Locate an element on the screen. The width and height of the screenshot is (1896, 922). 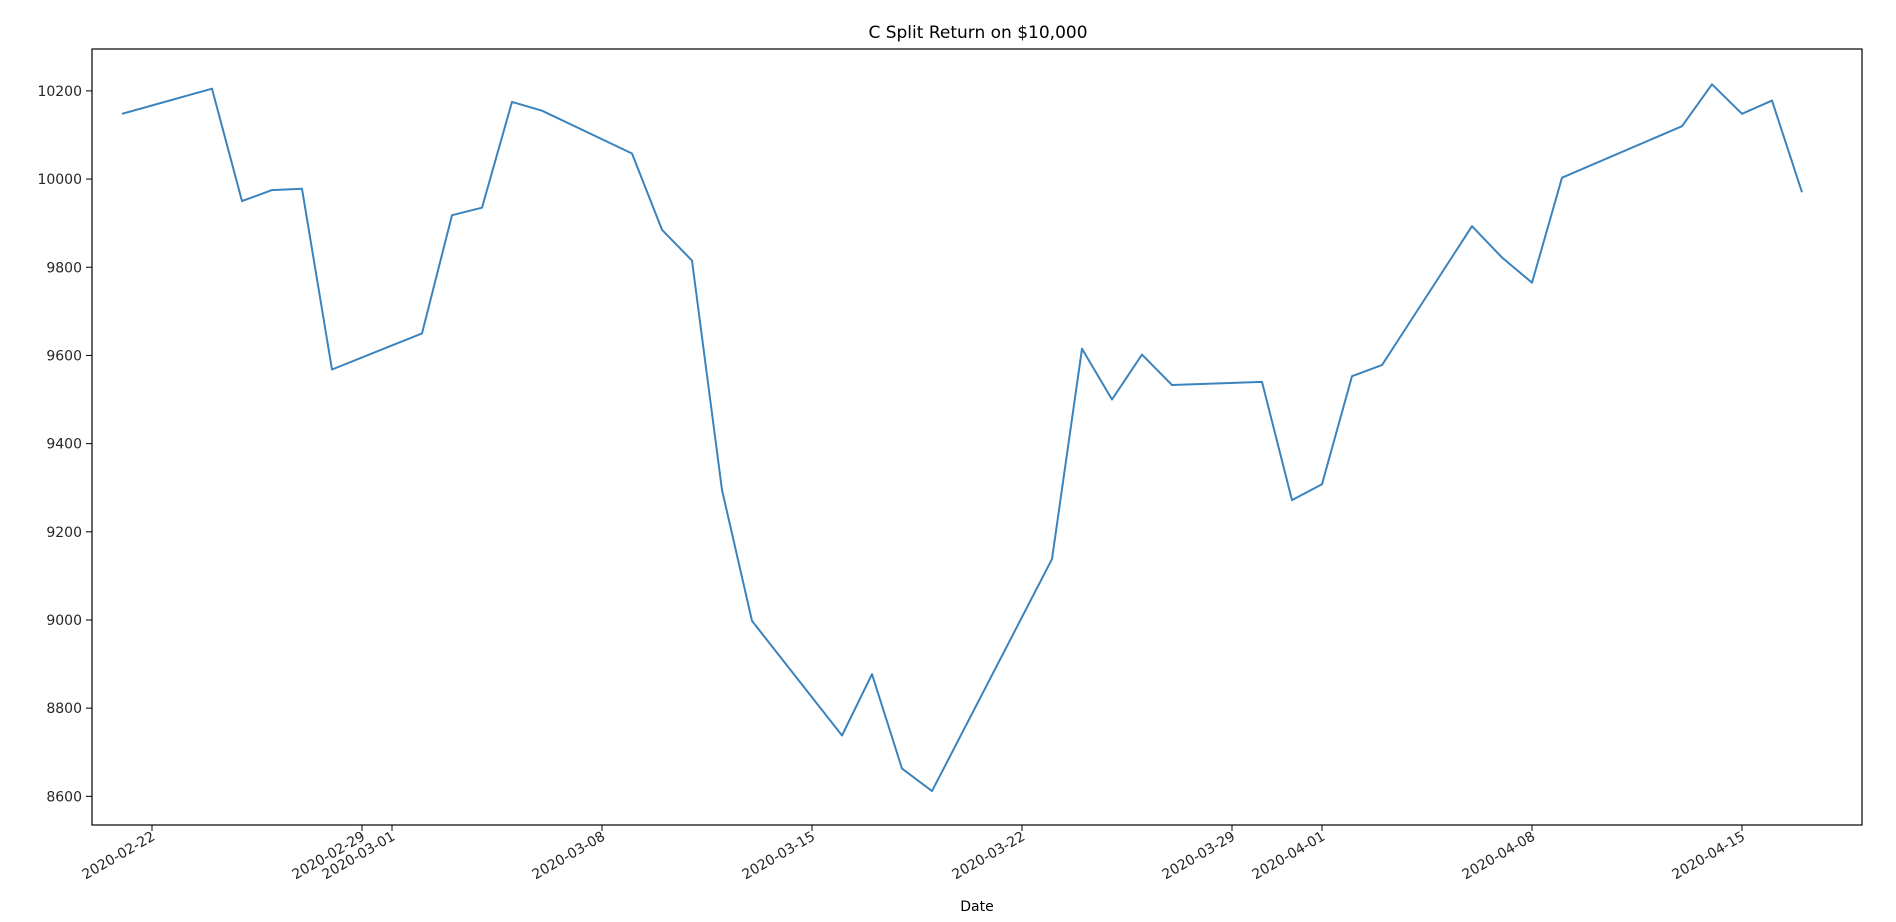
y-tick-label: 10000 is located at coordinates (59, 180).